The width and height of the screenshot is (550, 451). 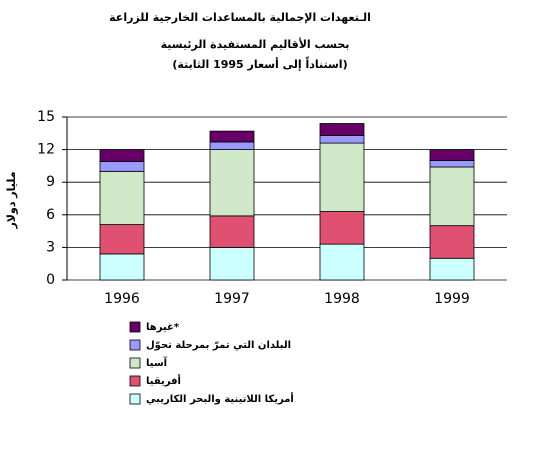 What do you see at coordinates (11, 200) in the screenshot?
I see `y-axis-label: مليار دولار` at bounding box center [11, 200].